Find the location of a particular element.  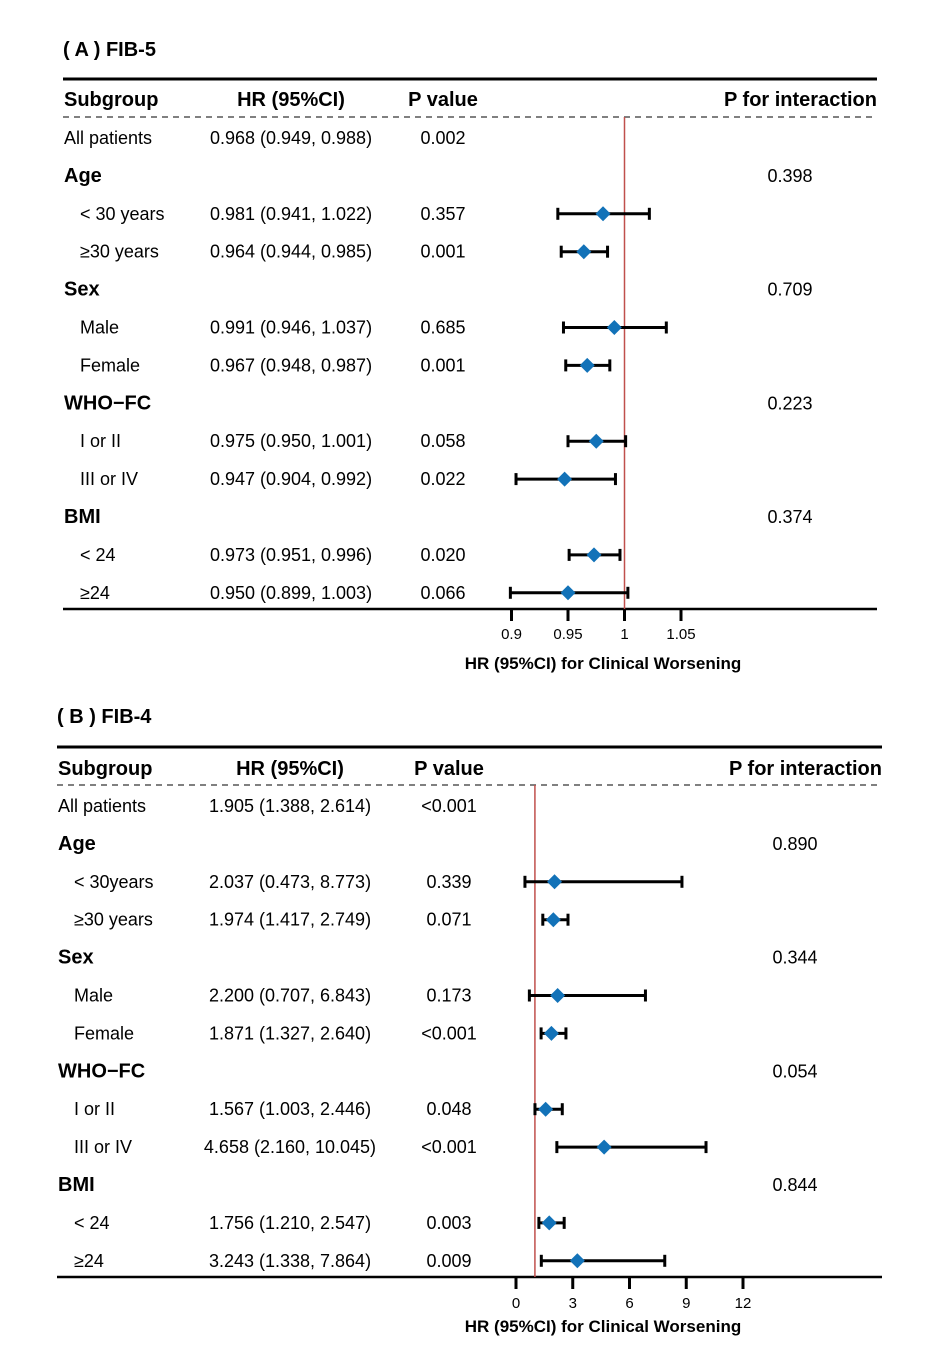

subgroup-label: < 30years is located at coordinates (114, 882).